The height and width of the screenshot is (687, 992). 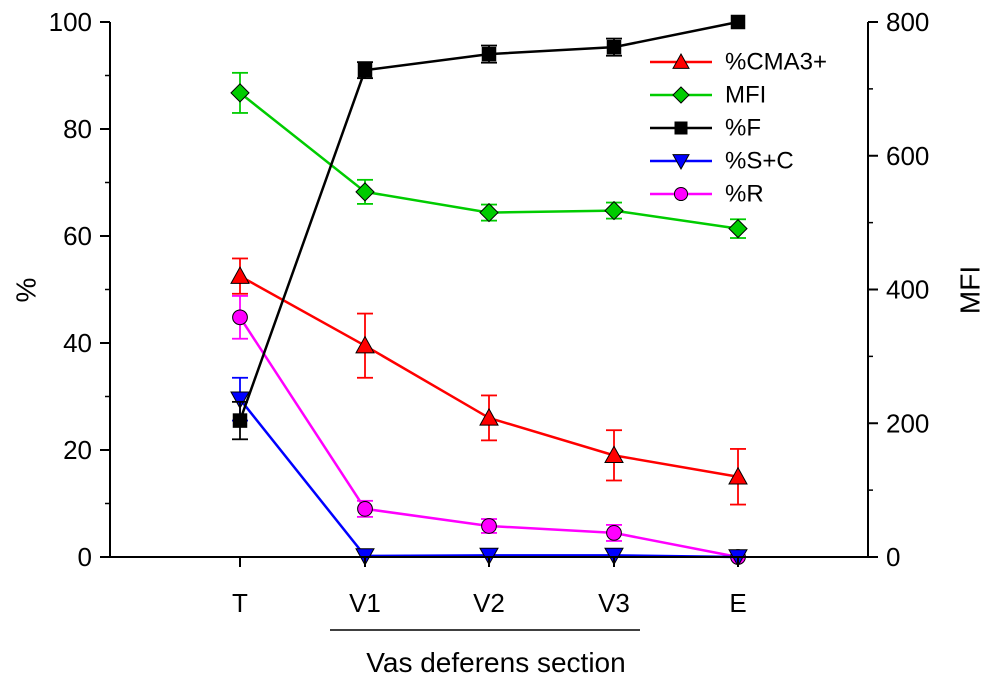 I want to click on legend-label: %R, so click(x=744, y=194).